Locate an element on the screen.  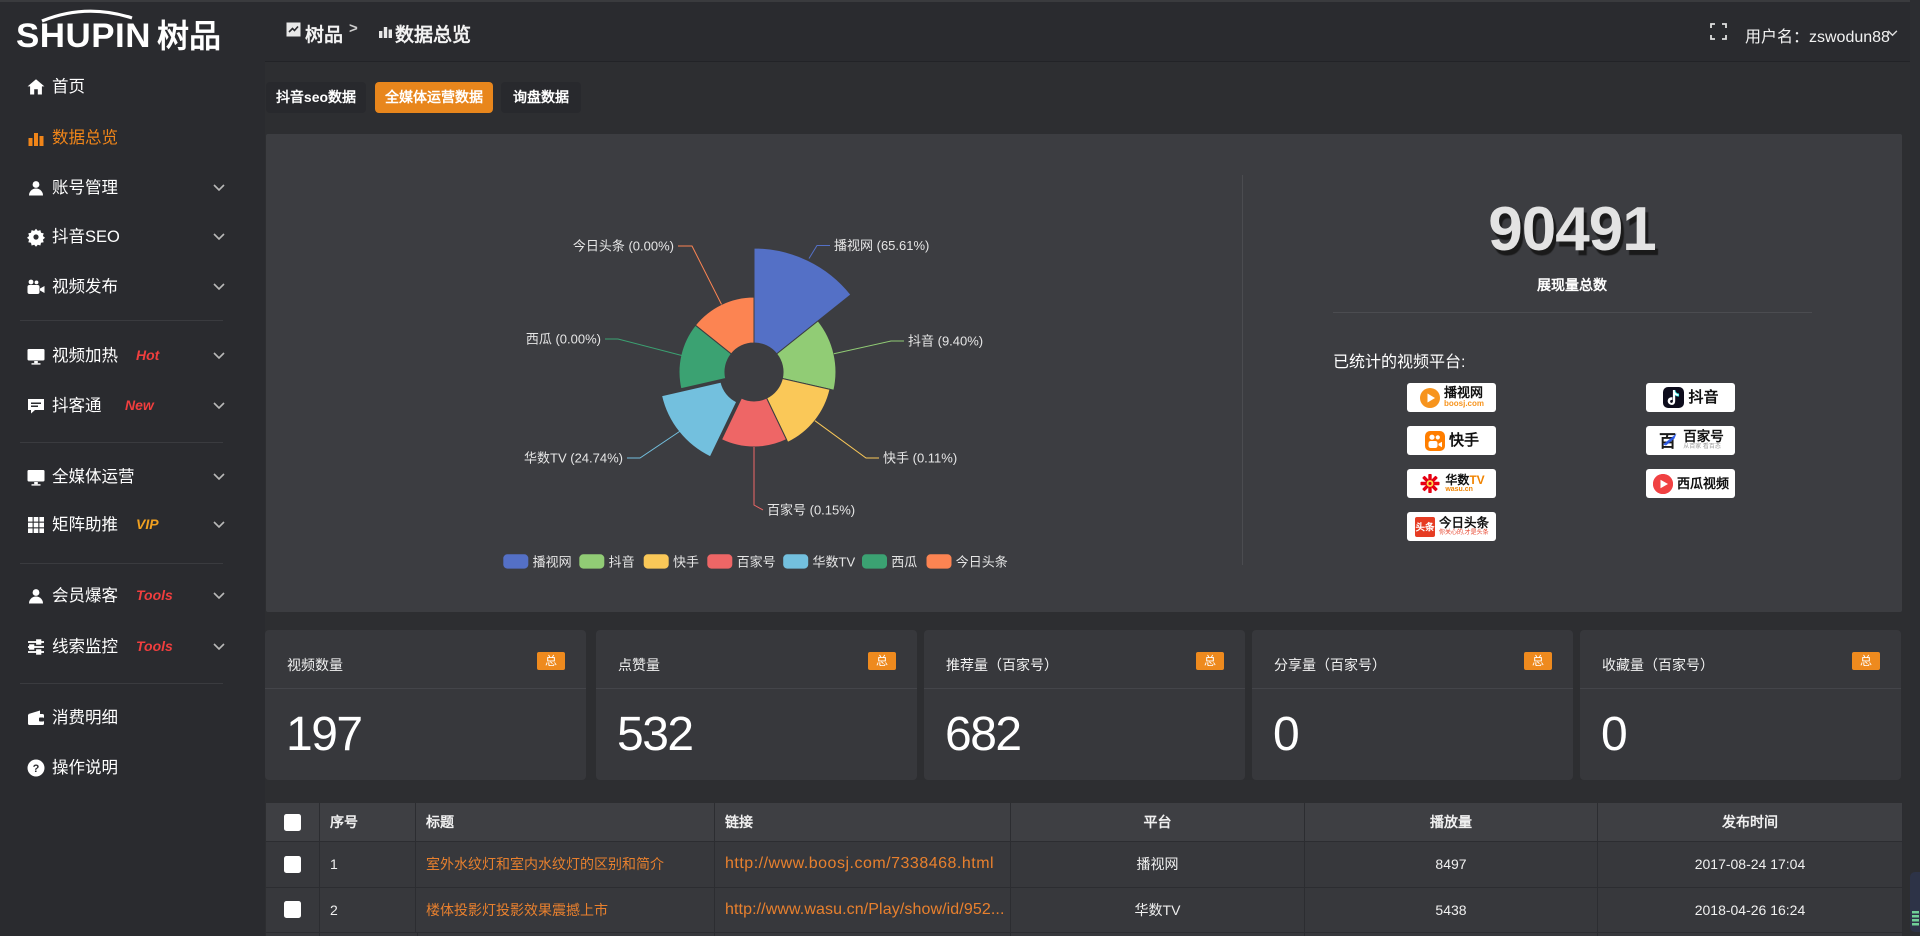
svg-text: 西瓜 is located at coordinates (904, 561).